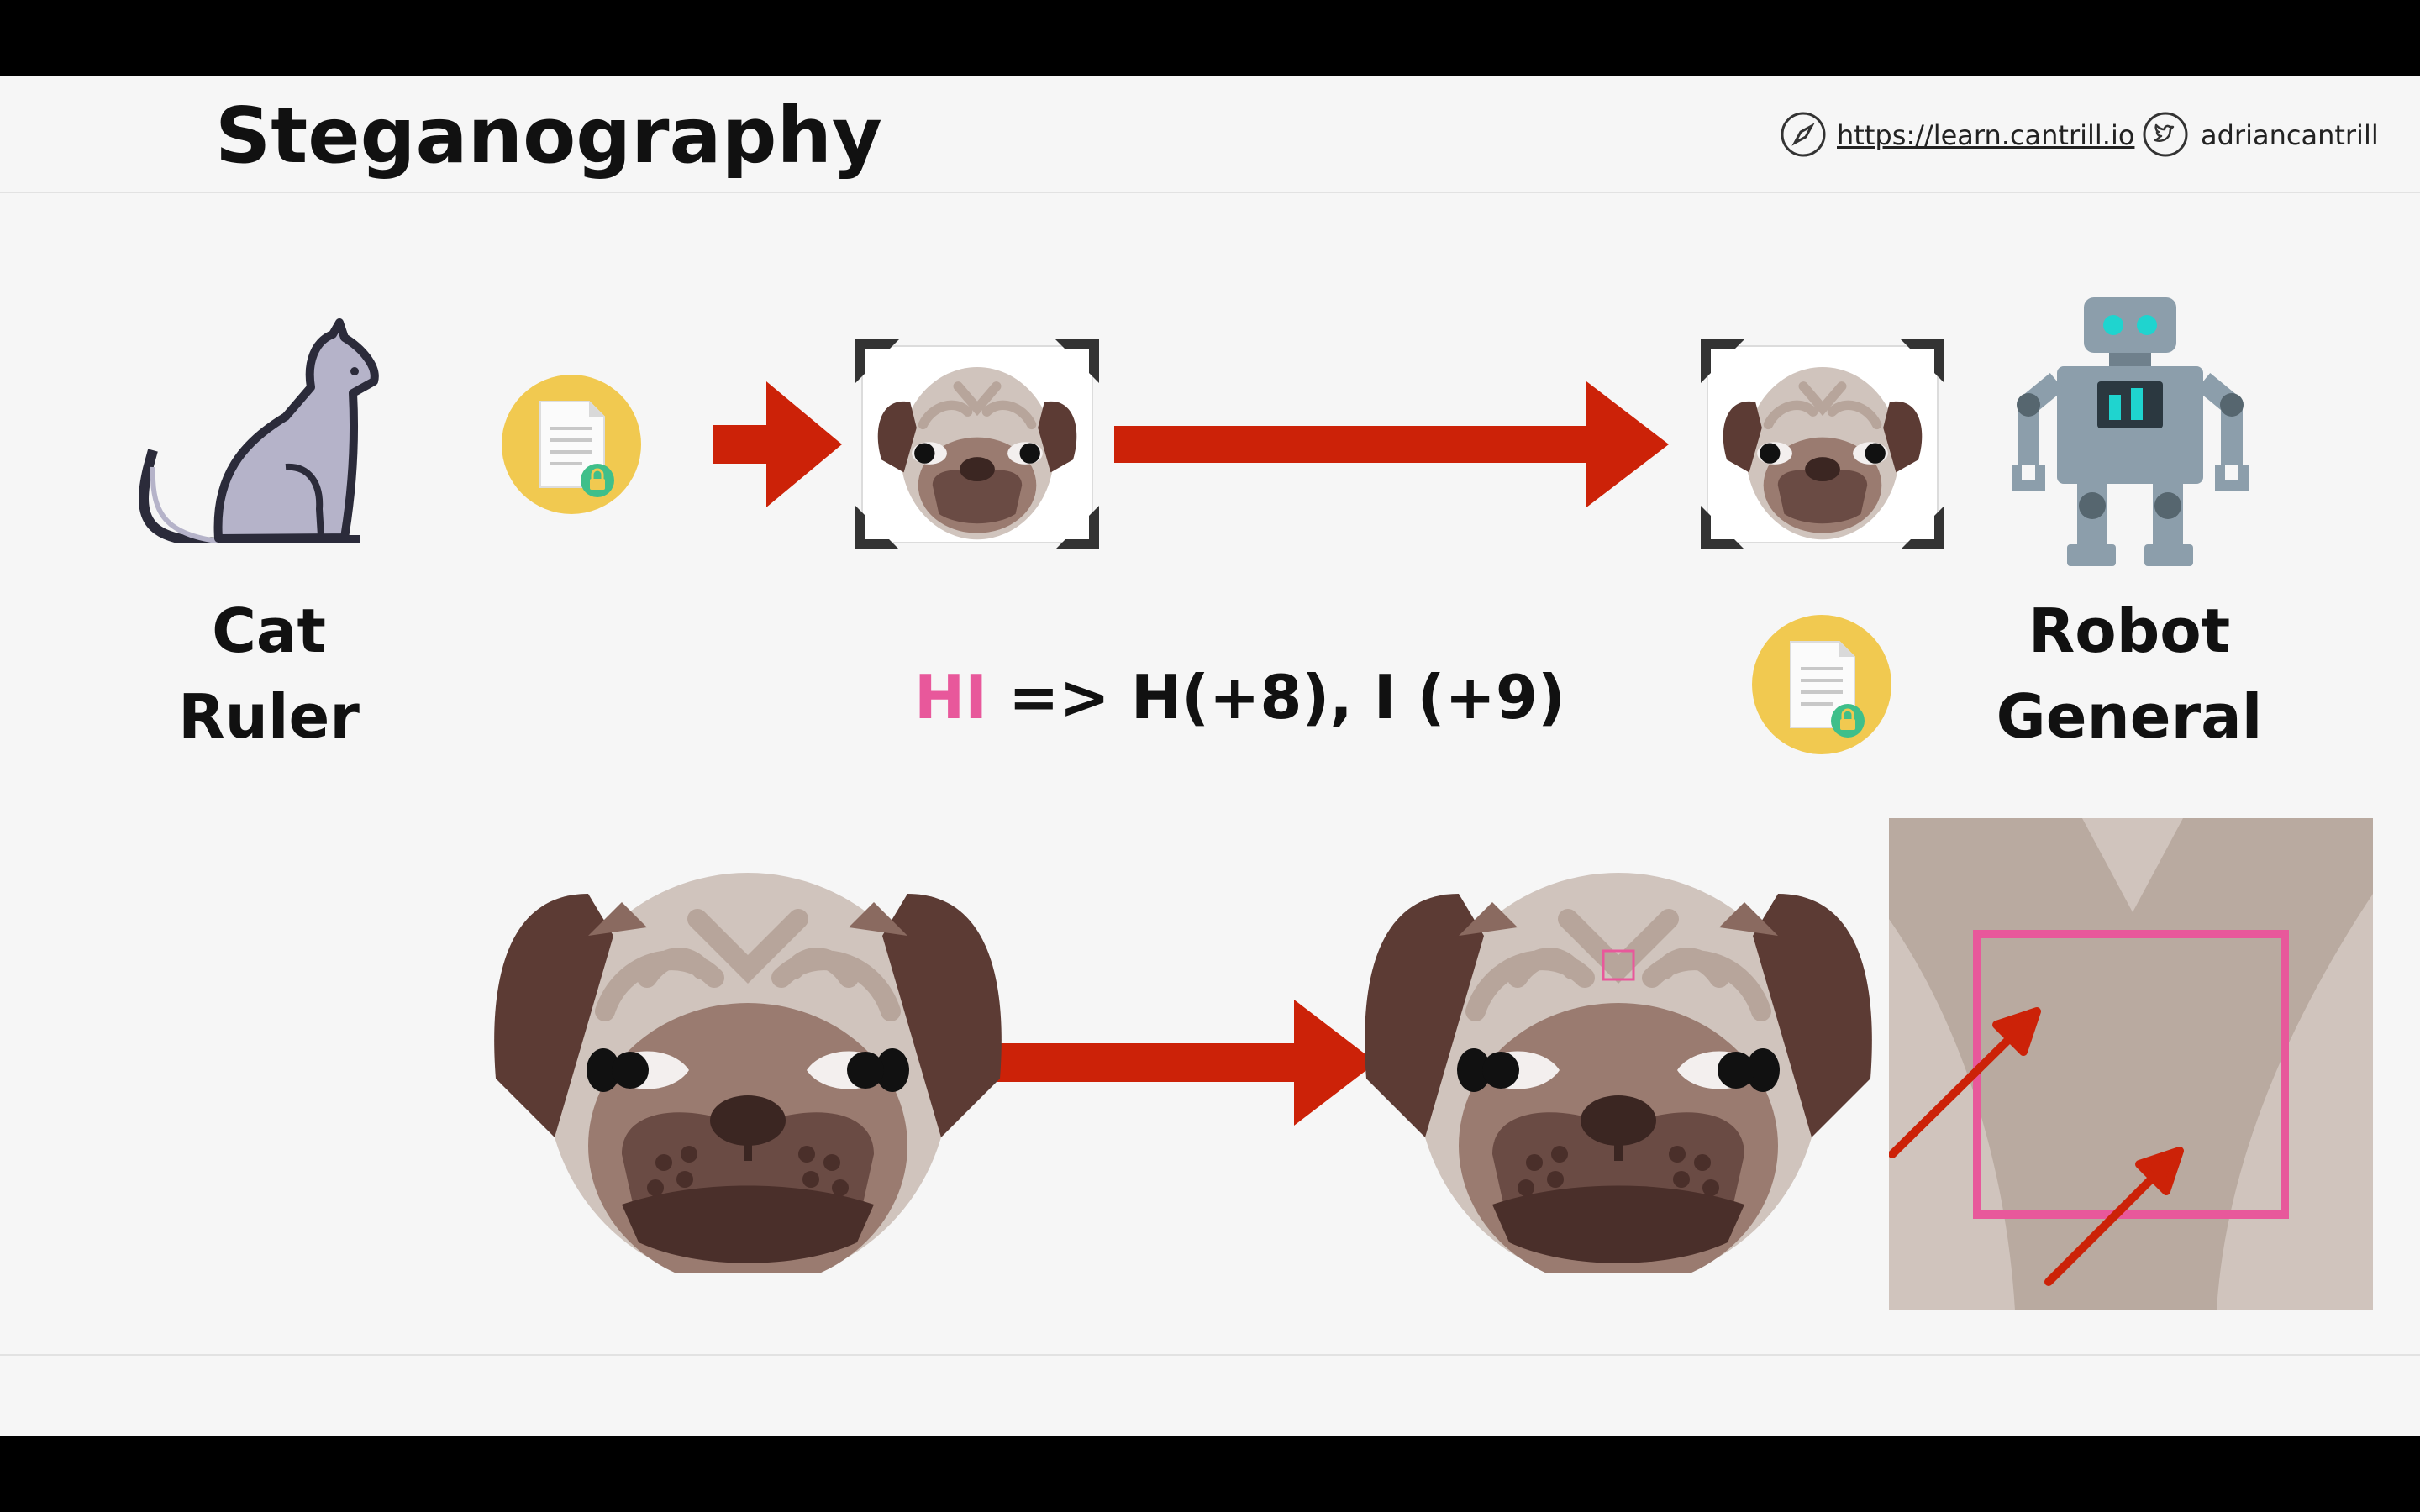  What do you see at coordinates (2131, 1064) in the screenshot?
I see `pixel-zoom-inset` at bounding box center [2131, 1064].